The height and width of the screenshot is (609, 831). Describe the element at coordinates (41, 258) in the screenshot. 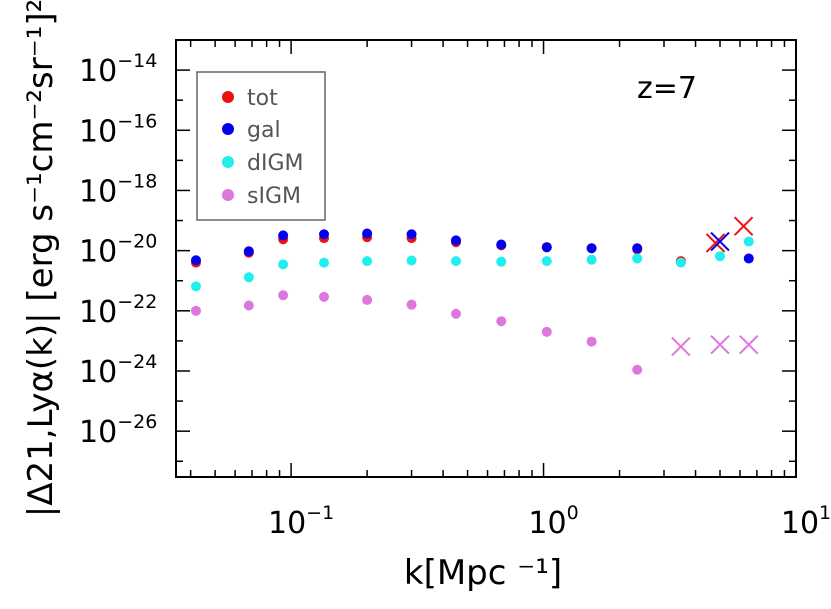

I see `y-axis-label: |Δ21,Lyα(k)| [erg s⁻¹cm⁻²sr⁻¹]²` at that location.